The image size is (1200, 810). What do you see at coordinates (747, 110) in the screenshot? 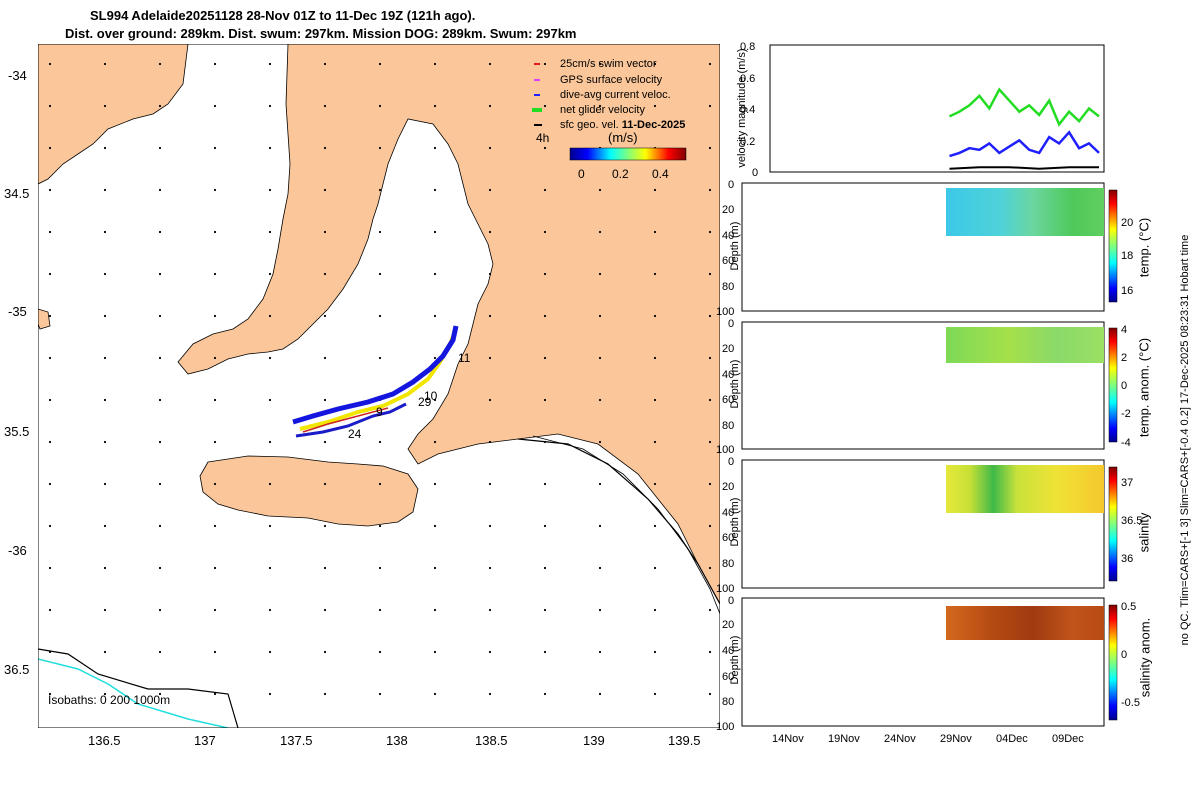
I see `vel-ytick-2: 0.4` at bounding box center [747, 110].